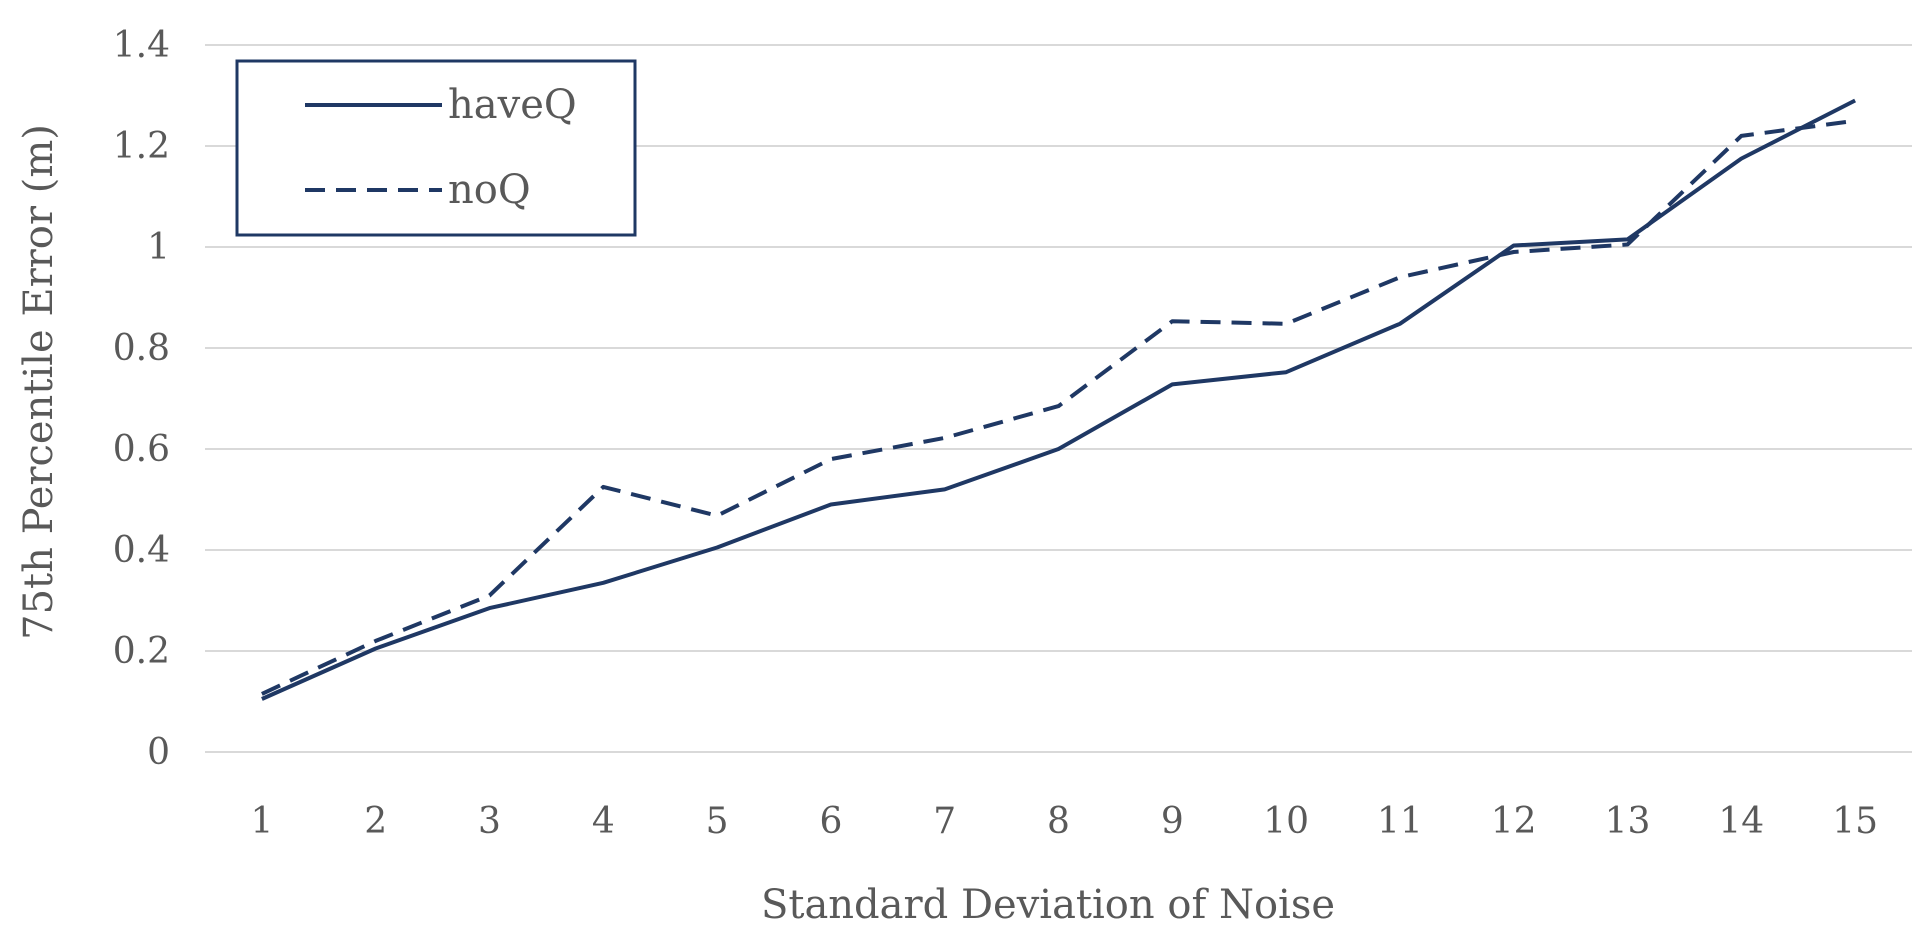 The height and width of the screenshot is (941, 1922). I want to click on y-axis-ticks: 0 0.2 0.4 0.6 0.8 1 1.2 1.4, so click(141, 399).